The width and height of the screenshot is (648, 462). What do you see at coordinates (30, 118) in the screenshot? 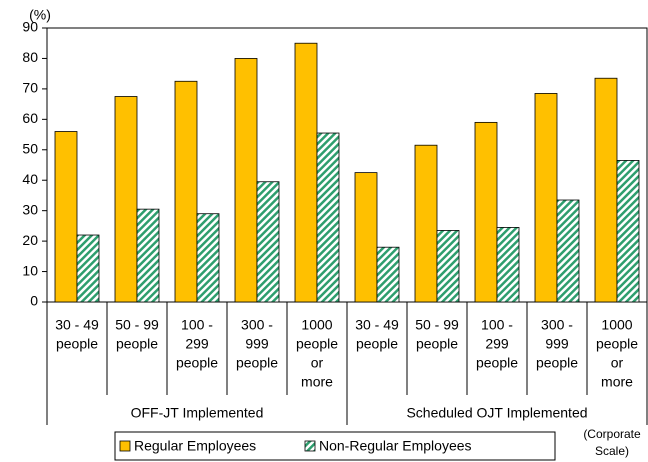
I see `y-tick-label: 60` at bounding box center [30, 118].